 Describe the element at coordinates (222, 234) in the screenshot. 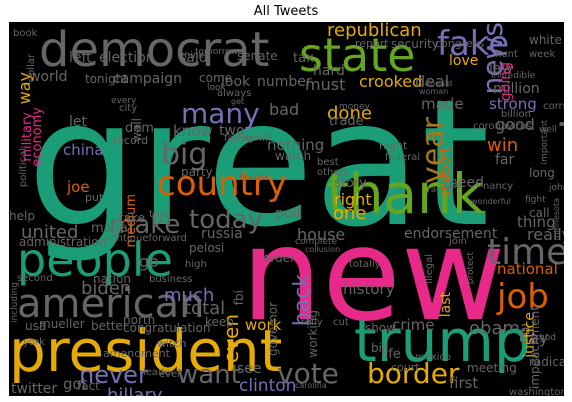

I see `word: russia` at that location.